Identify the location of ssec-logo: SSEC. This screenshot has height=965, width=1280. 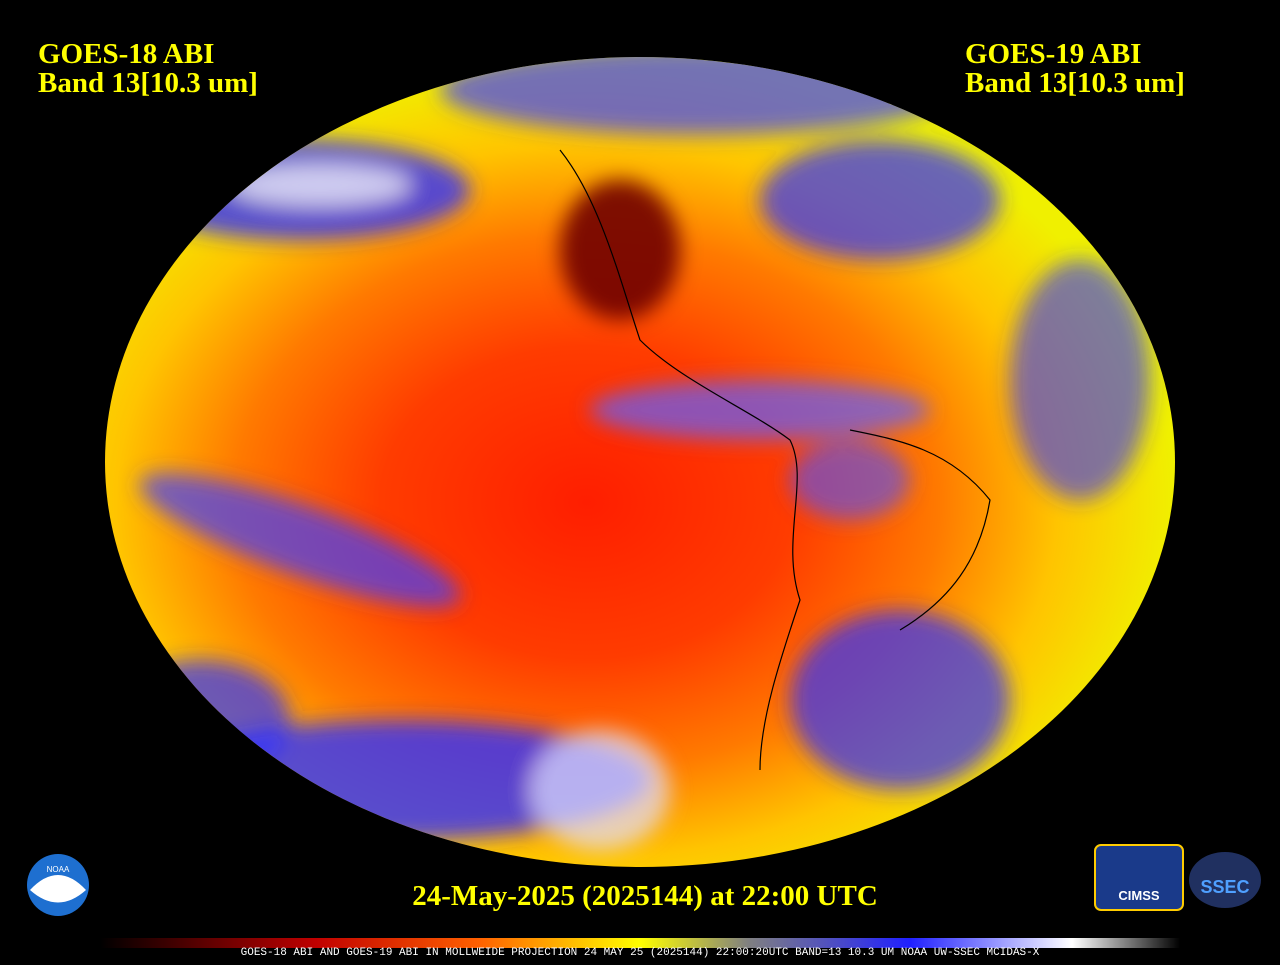
(1225, 880).